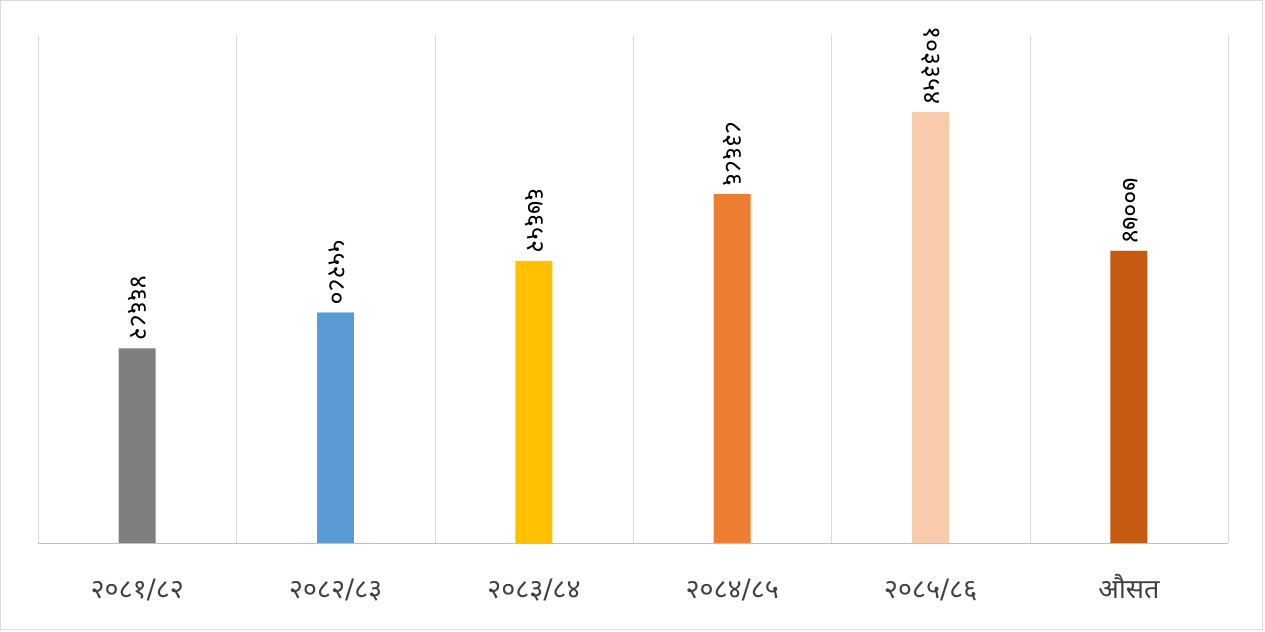 This screenshot has height=632, width=1265. Describe the element at coordinates (731, 589) in the screenshot. I see `x-tick-label: २०८४/८५` at that location.